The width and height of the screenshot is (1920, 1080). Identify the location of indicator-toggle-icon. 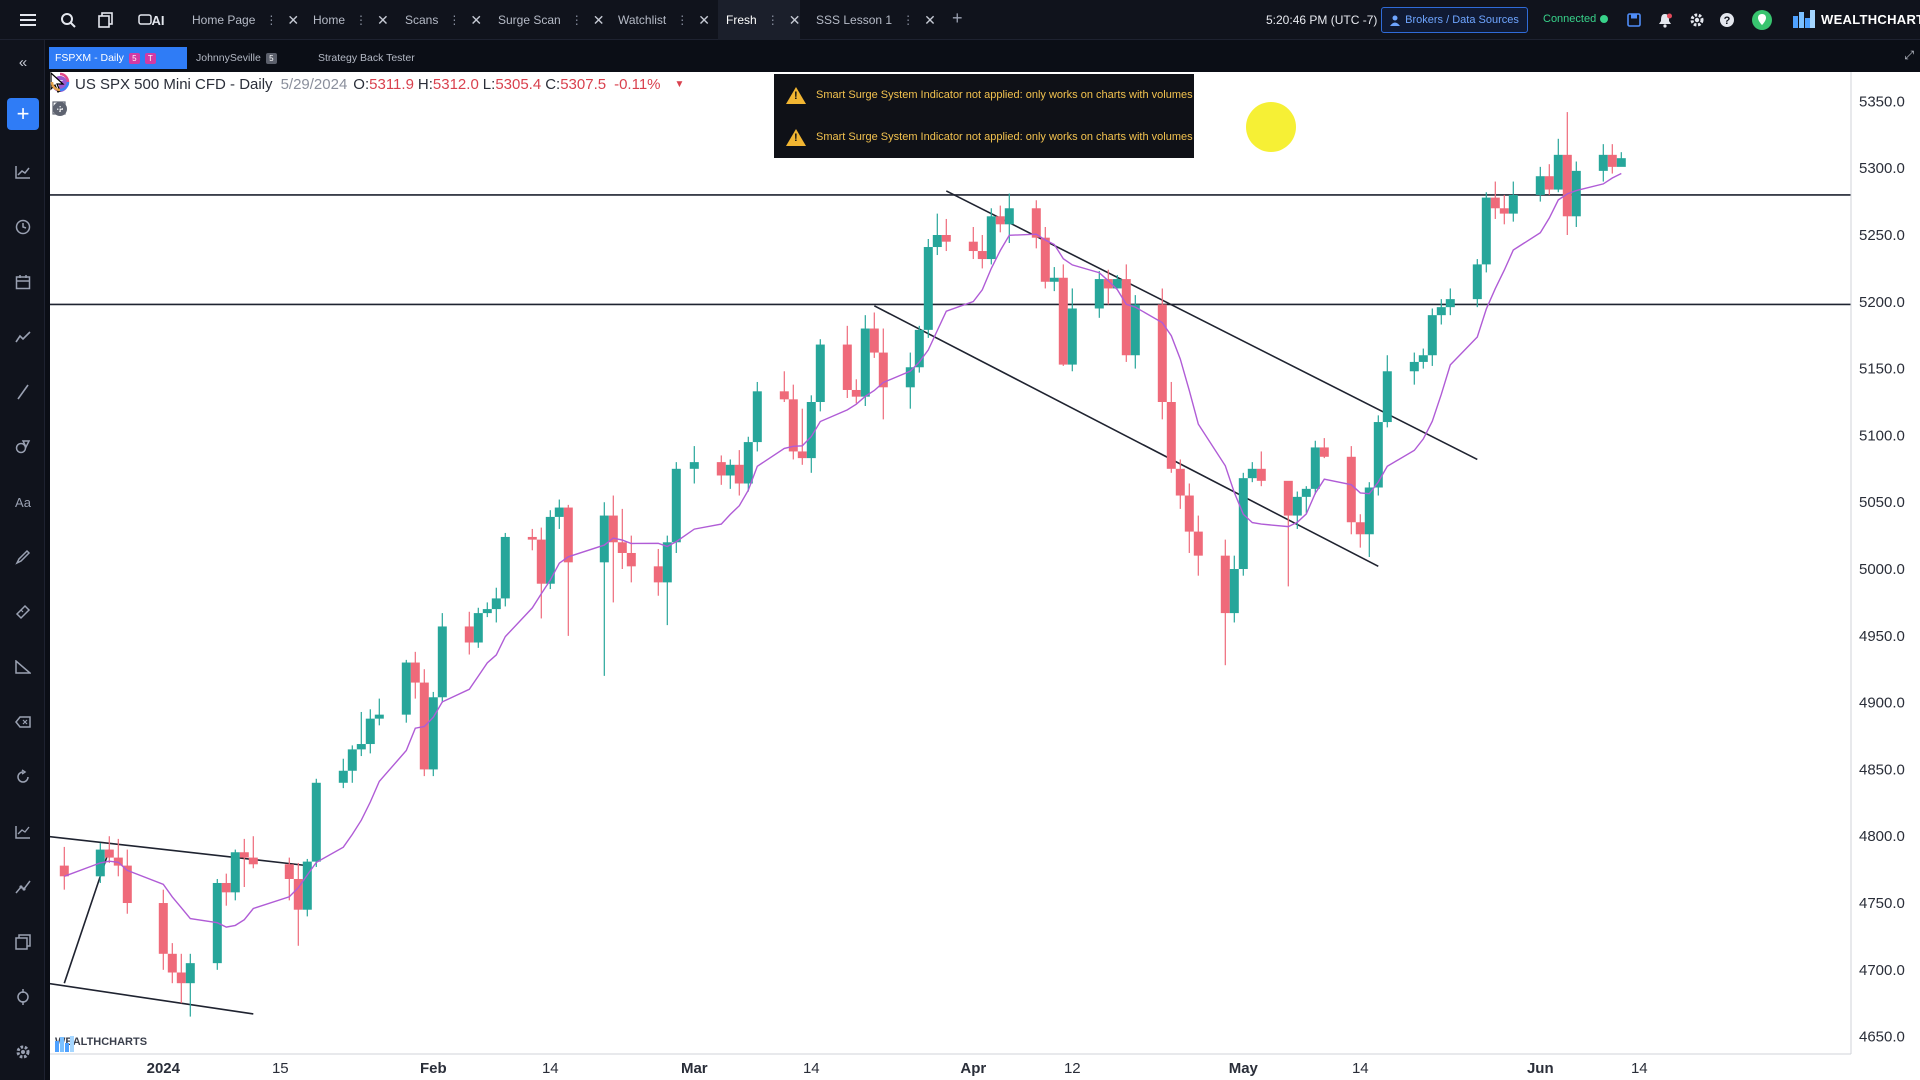
(60, 109).